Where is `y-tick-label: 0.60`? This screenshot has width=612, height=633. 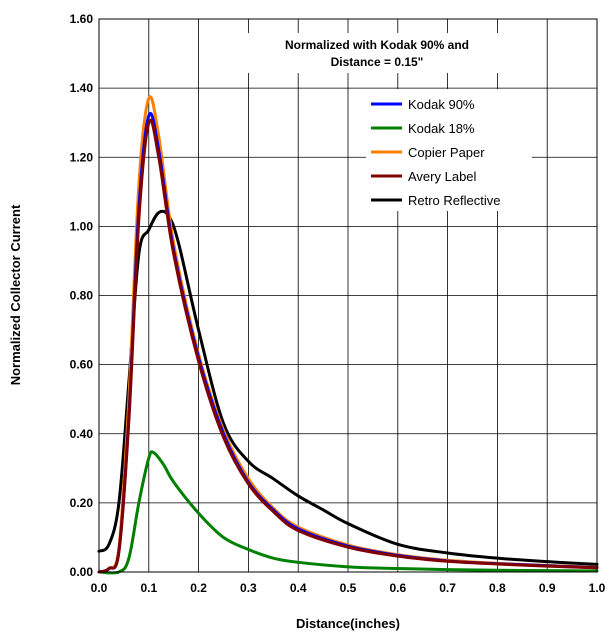 y-tick-label: 0.60 is located at coordinates (82, 365).